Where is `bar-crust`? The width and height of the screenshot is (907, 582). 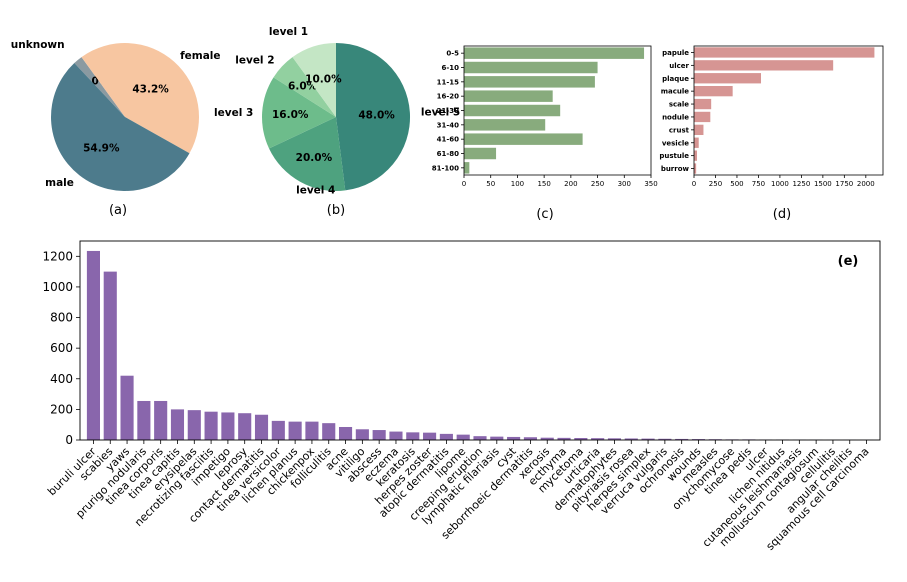
bar-crust is located at coordinates (699, 130).